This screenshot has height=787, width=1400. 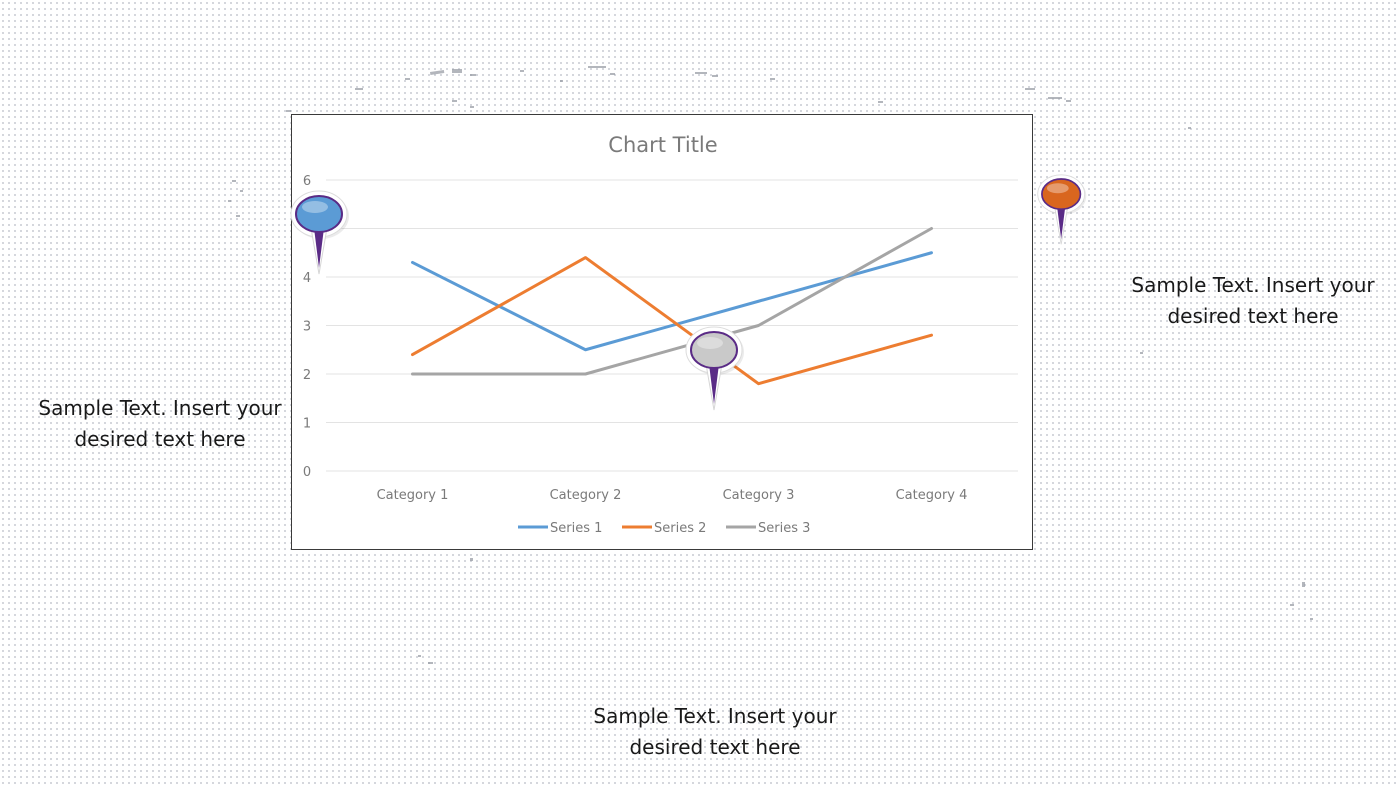 What do you see at coordinates (932, 495) in the screenshot?
I see `x-tick-label: Category 4` at bounding box center [932, 495].